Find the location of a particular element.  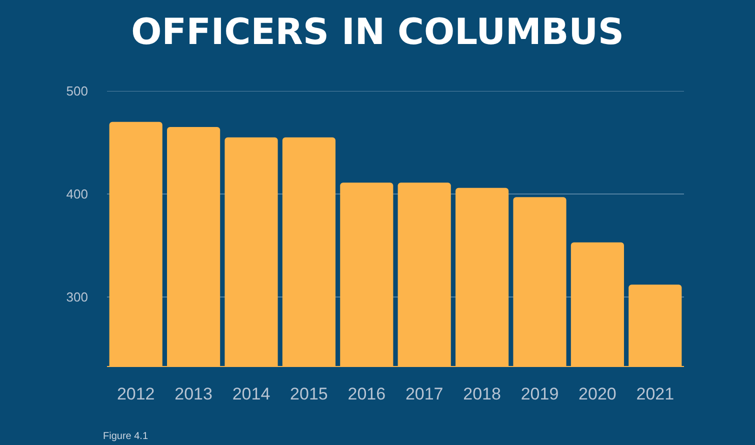

x-tick-label: 2013 is located at coordinates (193, 394).